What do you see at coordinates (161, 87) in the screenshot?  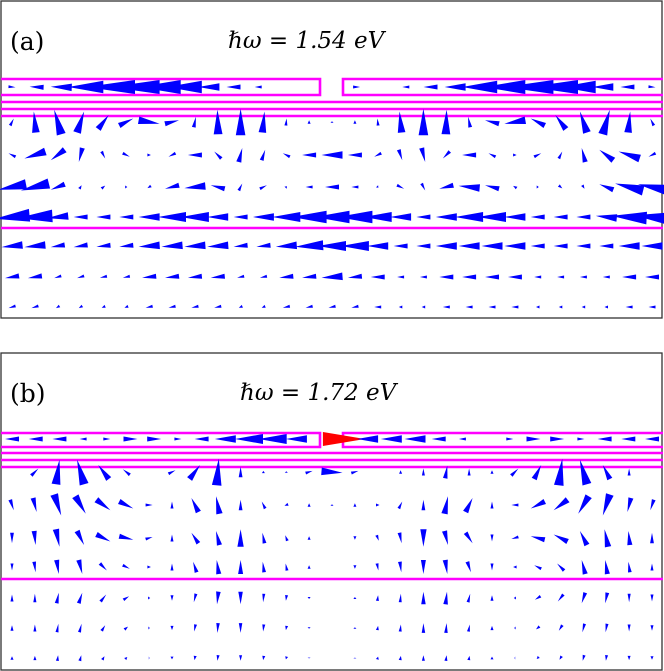 I see `panel-a-left-strip` at bounding box center [161, 87].